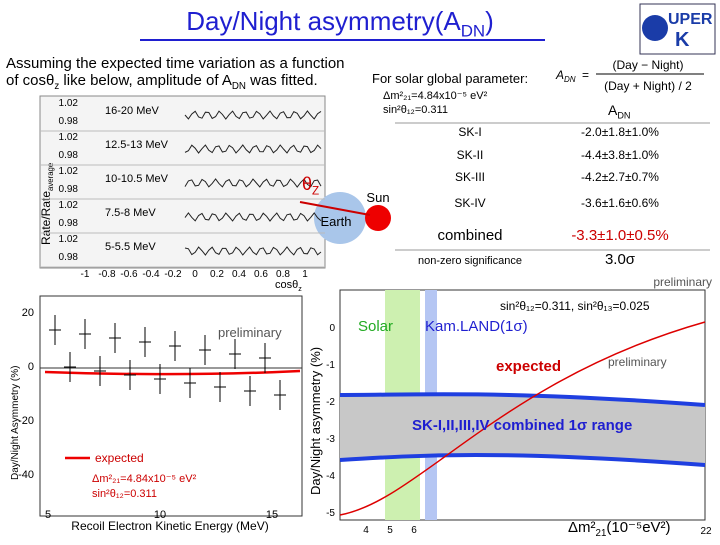 The height and width of the screenshot is (545, 720). I want to click on row-value: -3.3±1.0±0.5%, so click(619, 235).